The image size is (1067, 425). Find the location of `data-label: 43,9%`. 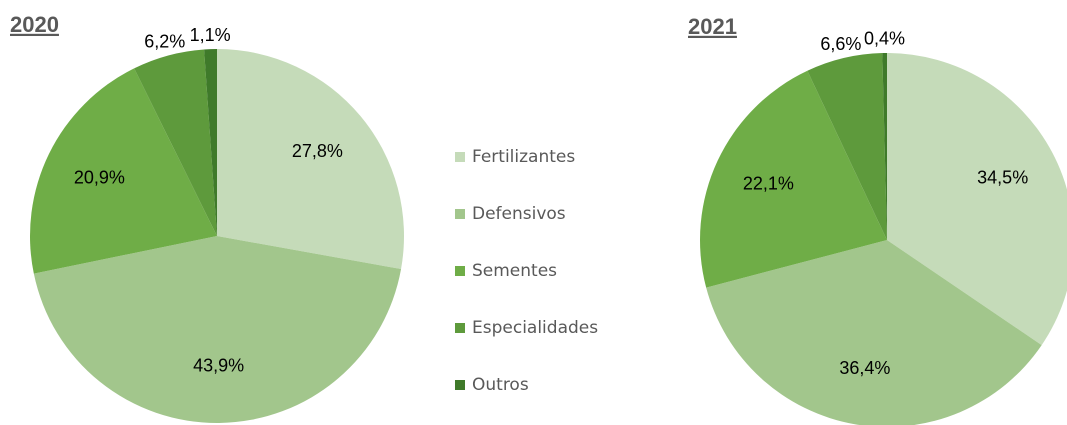

data-label: 43,9% is located at coordinates (218, 366).